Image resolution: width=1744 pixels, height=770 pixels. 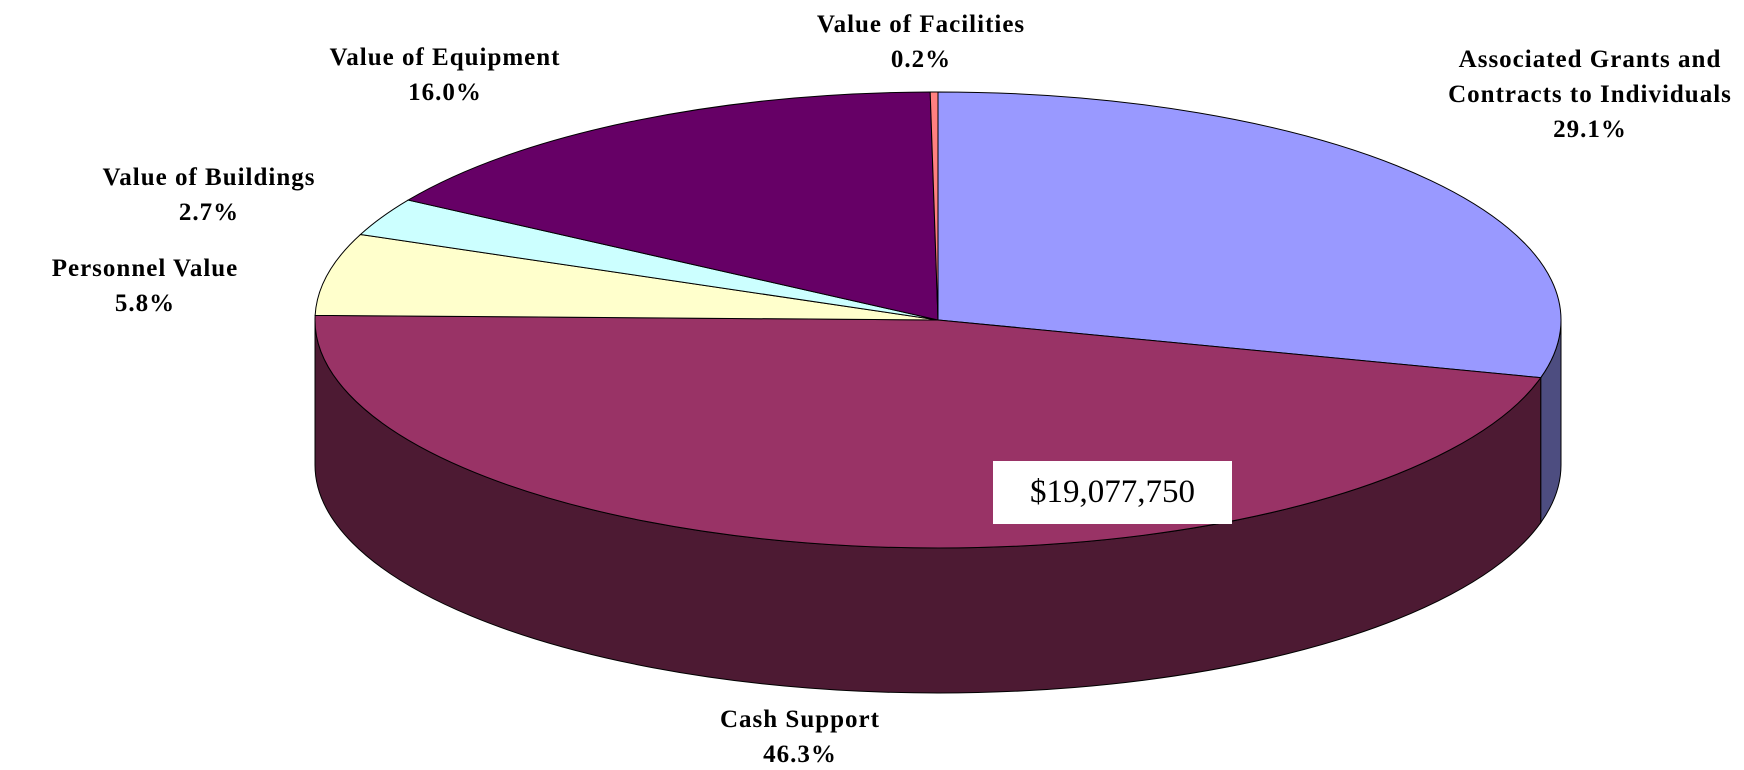 I want to click on slice-label: Value of Equipment 16.0%, so click(x=445, y=75).